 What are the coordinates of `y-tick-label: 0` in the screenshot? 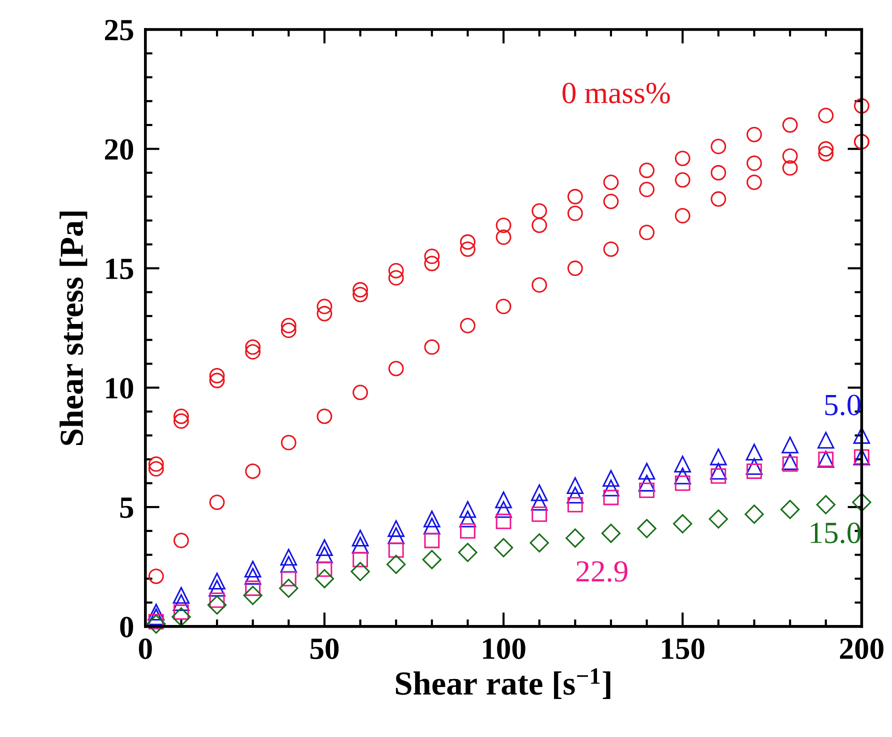 It's located at (127, 627).